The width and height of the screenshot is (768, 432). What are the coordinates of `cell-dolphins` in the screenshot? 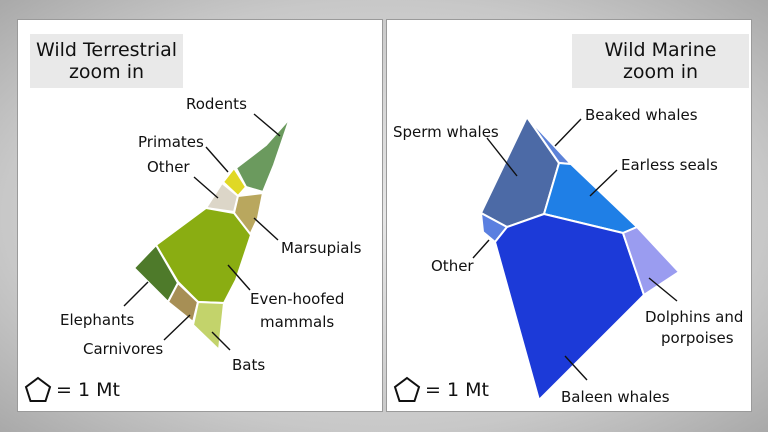 It's located at (651, 261).